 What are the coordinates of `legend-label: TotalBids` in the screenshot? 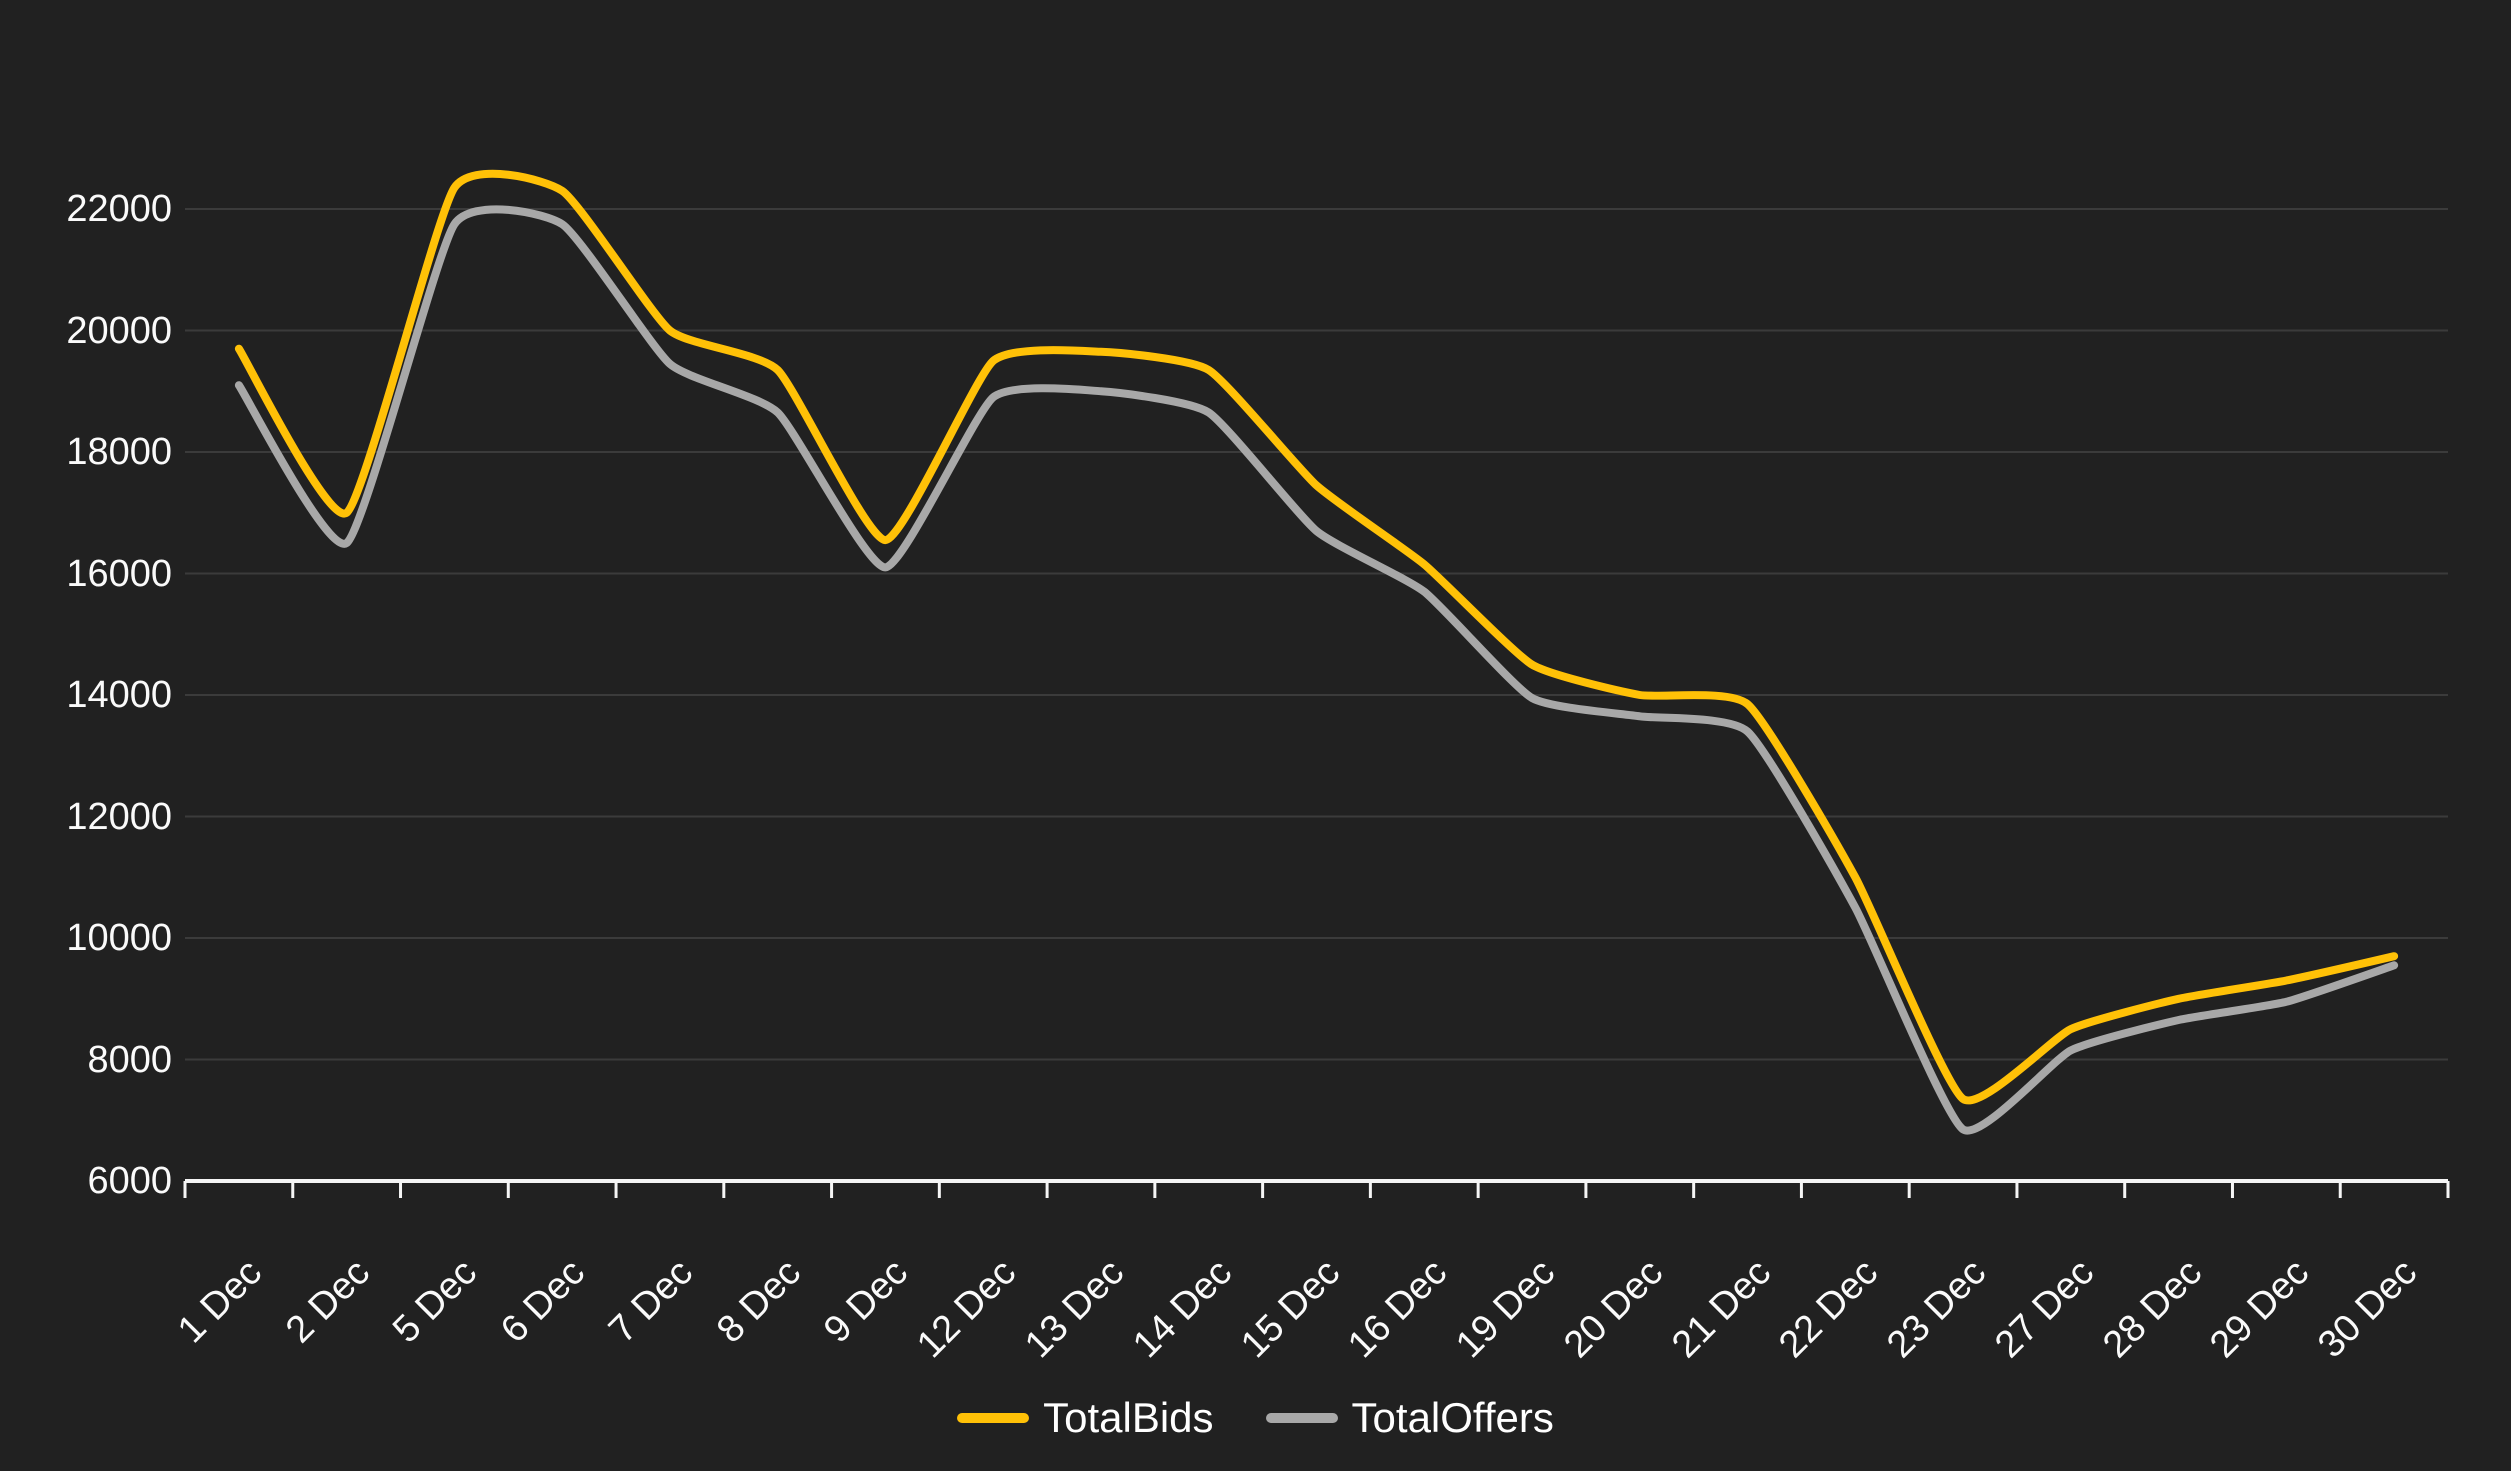 It's located at (1128, 1417).